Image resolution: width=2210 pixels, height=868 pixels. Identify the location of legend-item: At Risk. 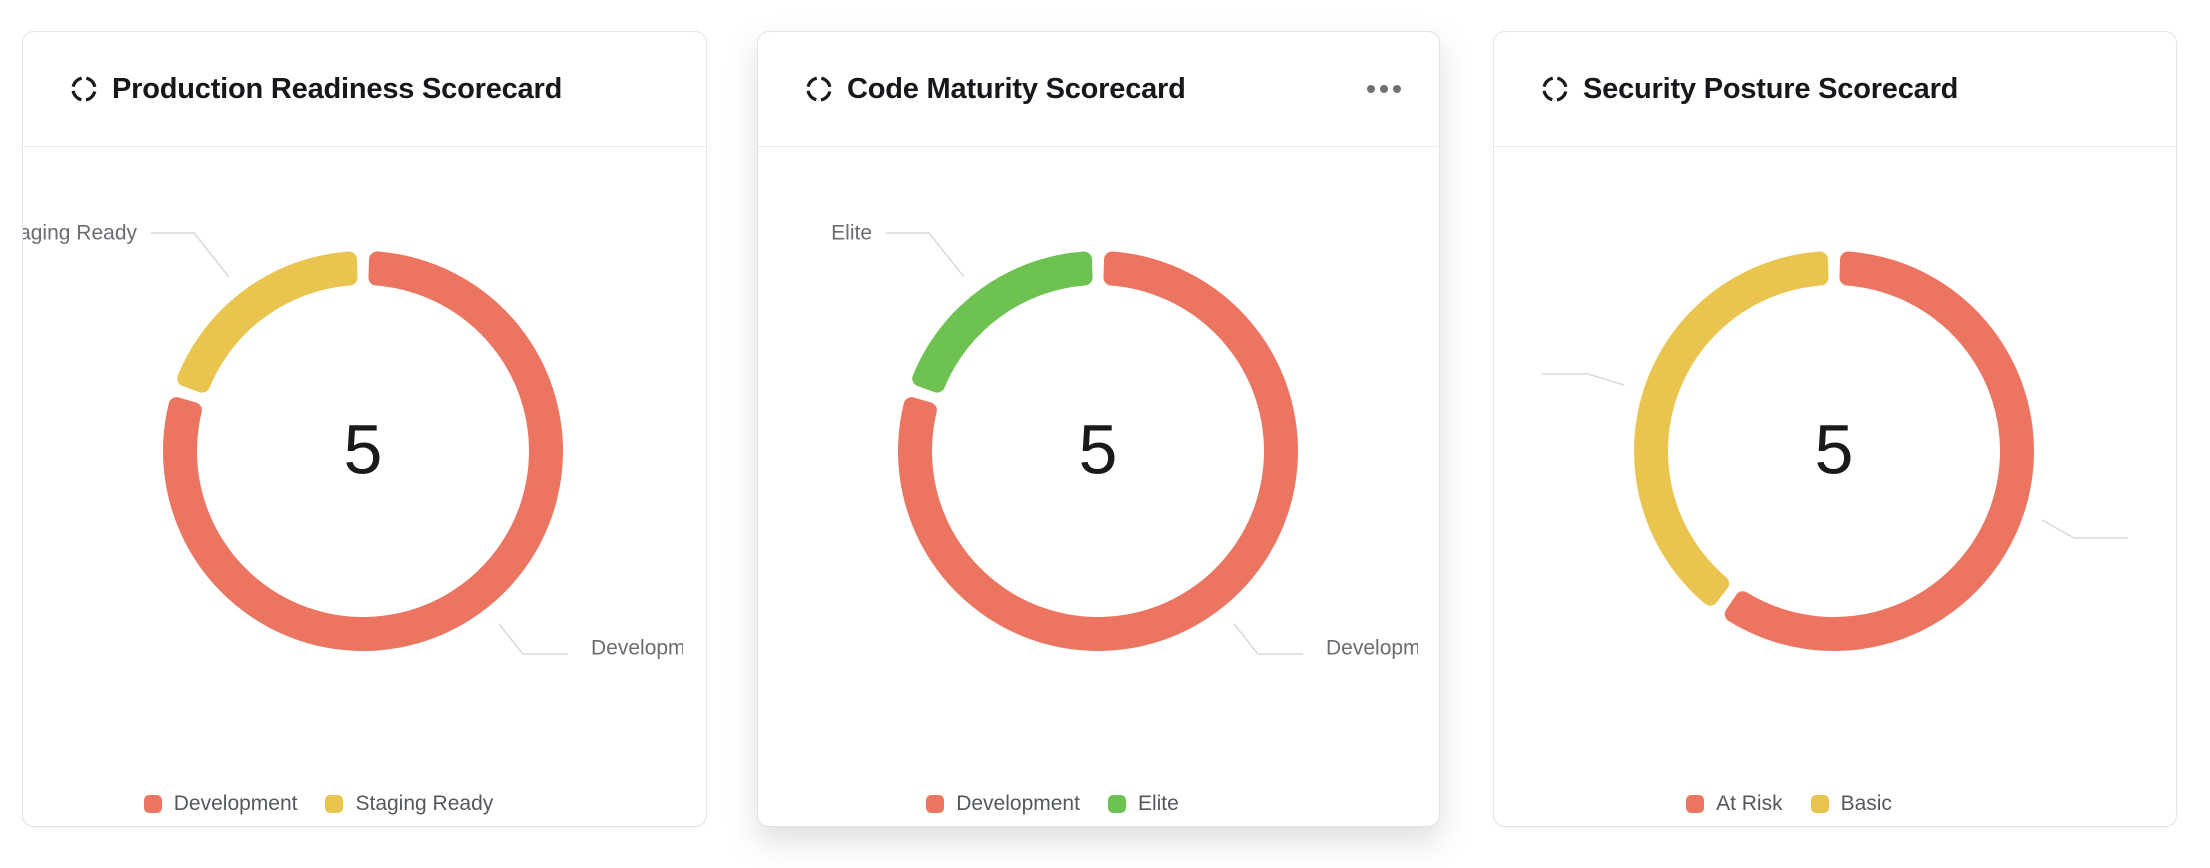
(1734, 804).